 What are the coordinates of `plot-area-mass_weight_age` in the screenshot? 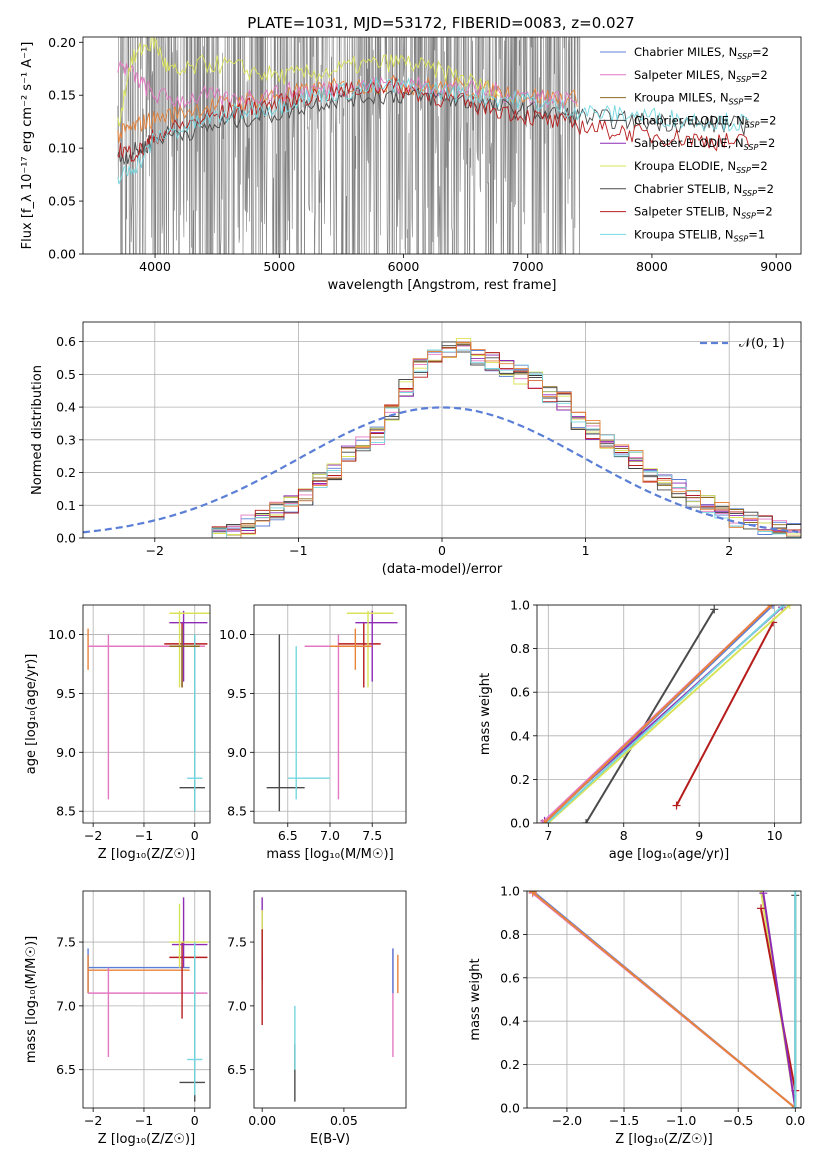 It's located at (669, 714).